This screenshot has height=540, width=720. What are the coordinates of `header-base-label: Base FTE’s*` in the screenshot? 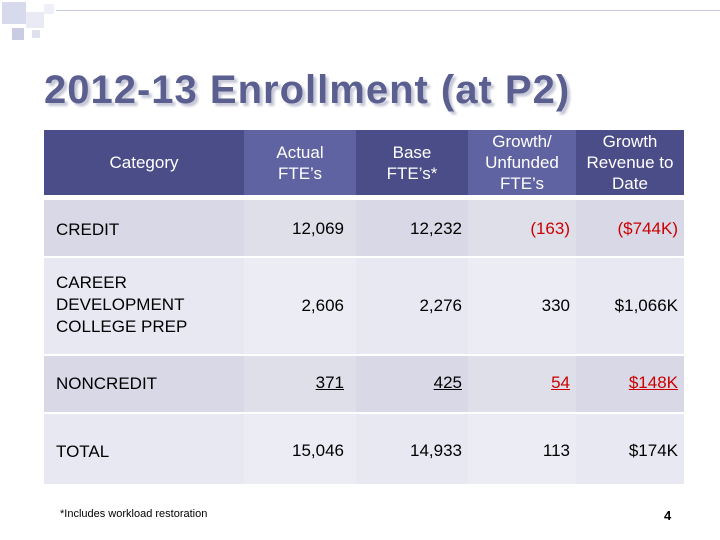 It's located at (412, 162).